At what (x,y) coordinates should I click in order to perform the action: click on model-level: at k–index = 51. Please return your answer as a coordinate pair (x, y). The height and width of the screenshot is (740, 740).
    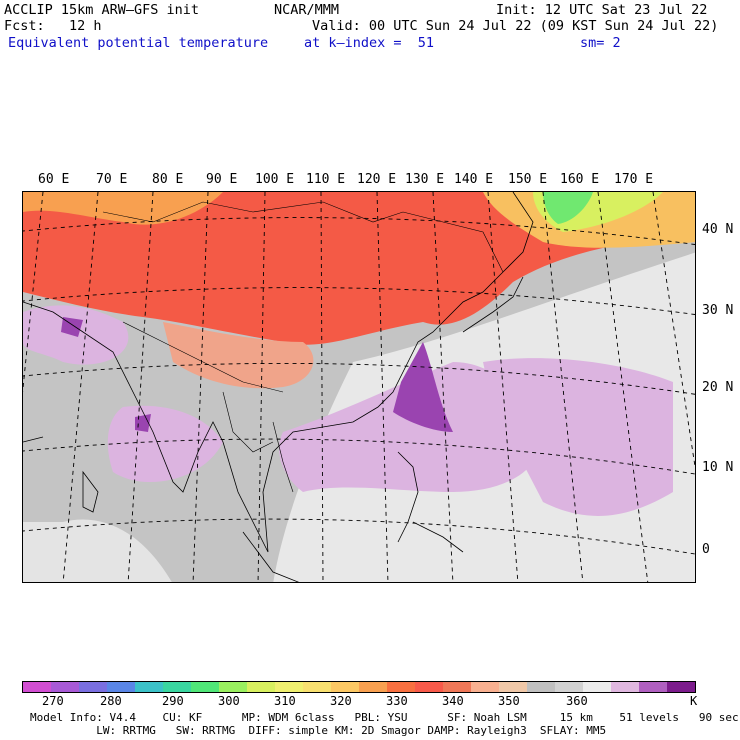
    Looking at the image, I should click on (369, 43).